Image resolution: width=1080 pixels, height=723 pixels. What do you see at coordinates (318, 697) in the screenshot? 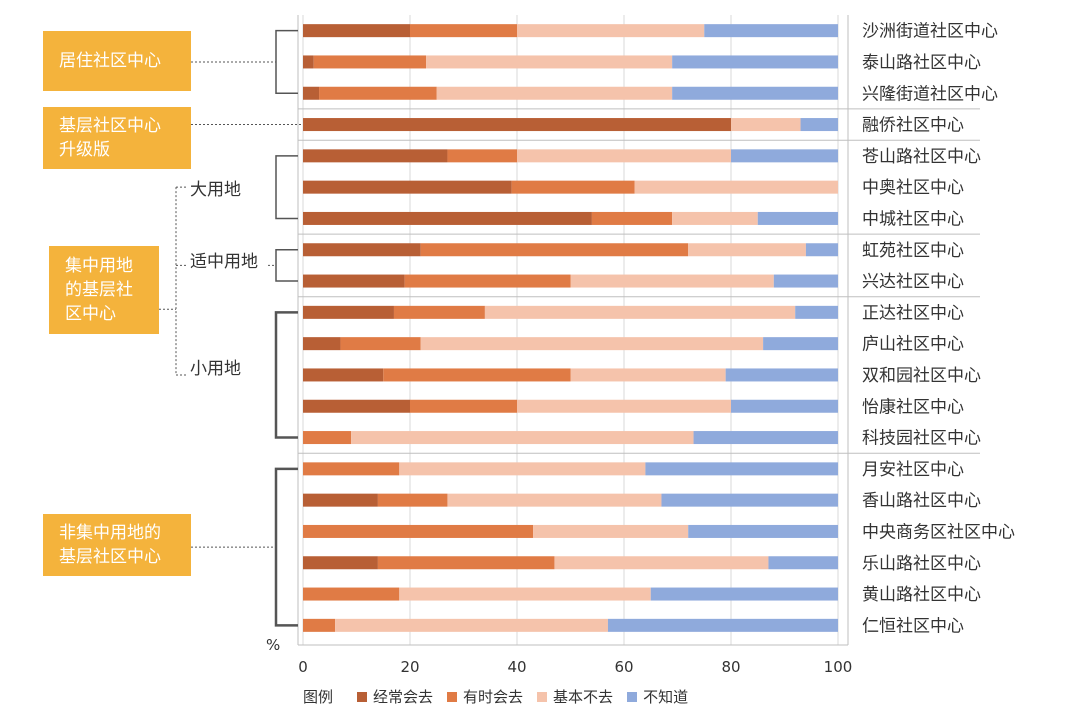
I see `legend-title: 图例` at bounding box center [318, 697].